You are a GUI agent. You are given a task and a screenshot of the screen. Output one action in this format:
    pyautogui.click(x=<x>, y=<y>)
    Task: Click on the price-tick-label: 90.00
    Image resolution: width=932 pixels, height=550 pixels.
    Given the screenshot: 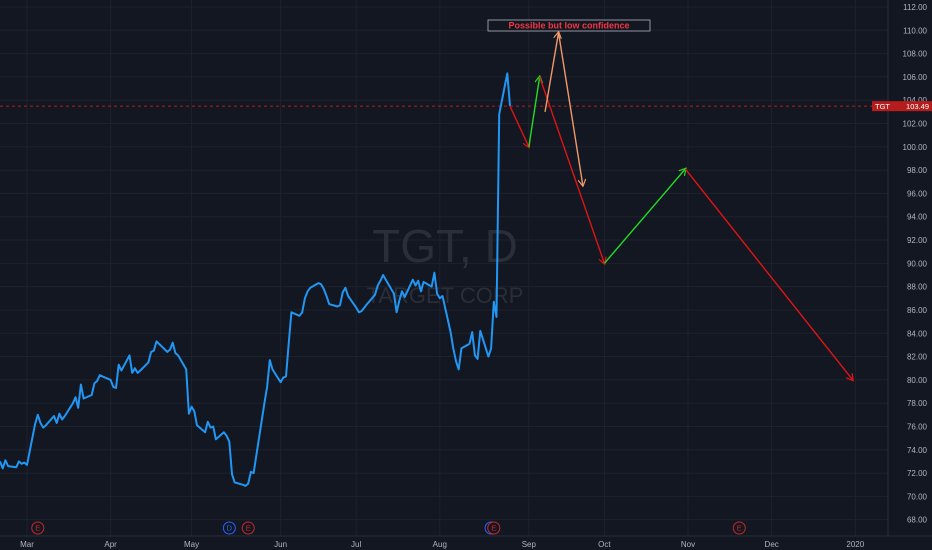 What is the action you would take?
    pyautogui.click(x=917, y=263)
    